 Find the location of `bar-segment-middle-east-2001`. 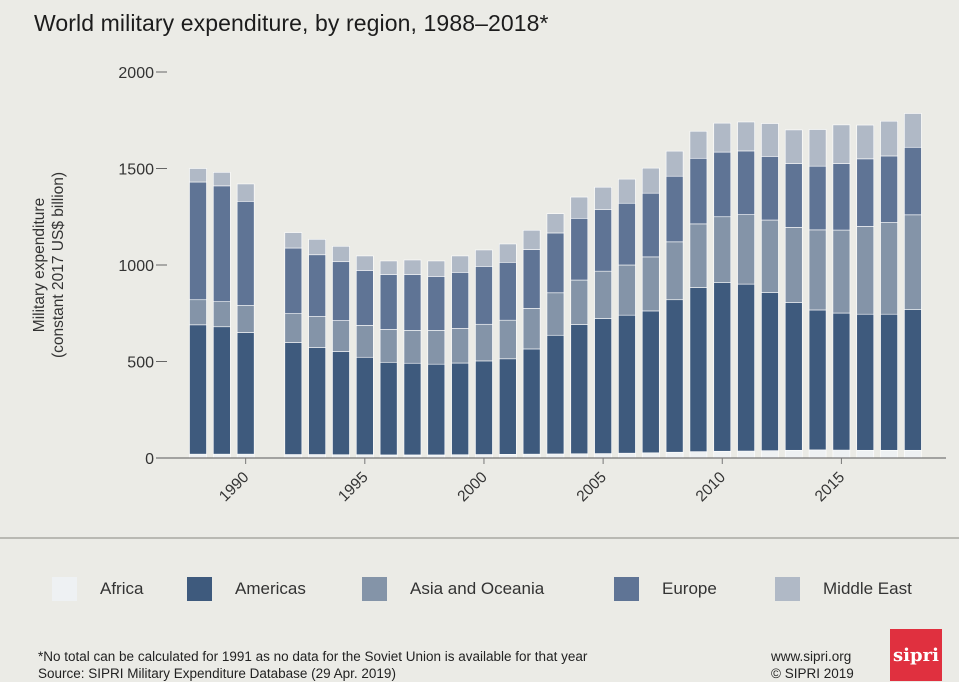

bar-segment-middle-east-2001 is located at coordinates (507, 253).